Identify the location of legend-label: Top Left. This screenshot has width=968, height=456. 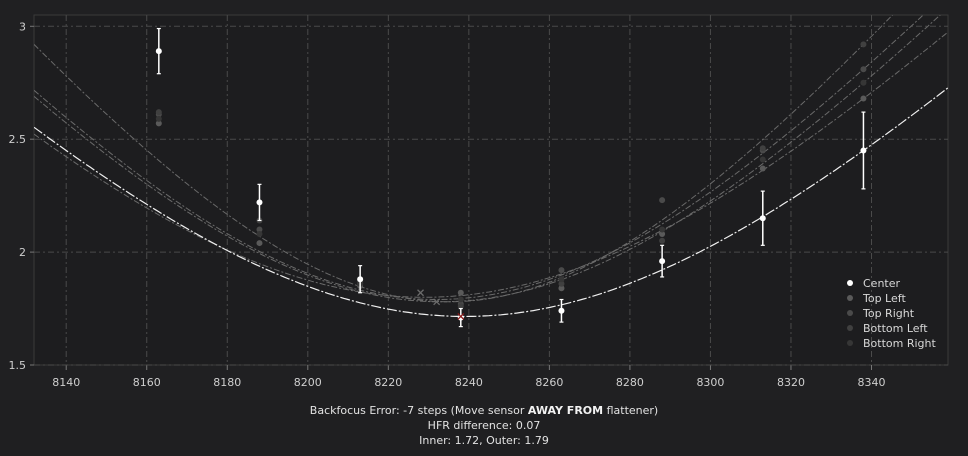
(884, 298).